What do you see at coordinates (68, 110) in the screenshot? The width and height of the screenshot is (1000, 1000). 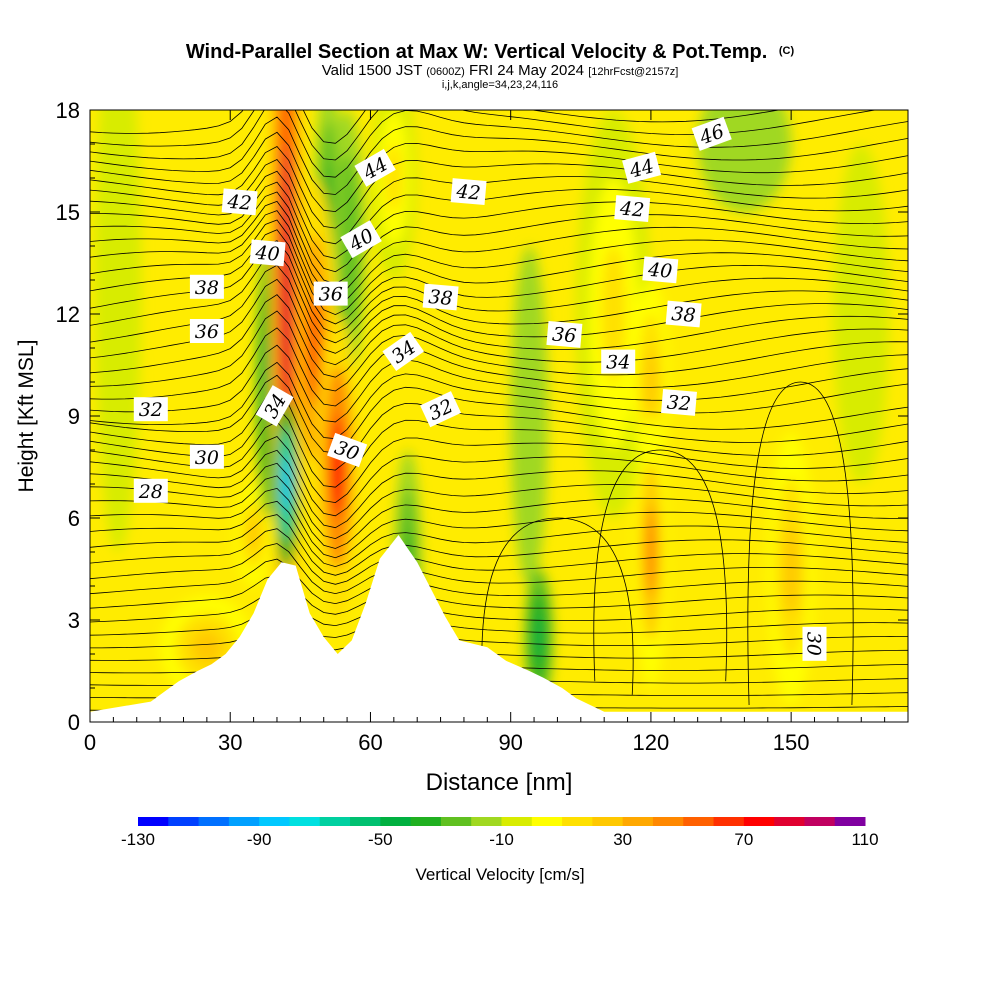 I see `y-tick-label: 18` at bounding box center [68, 110].